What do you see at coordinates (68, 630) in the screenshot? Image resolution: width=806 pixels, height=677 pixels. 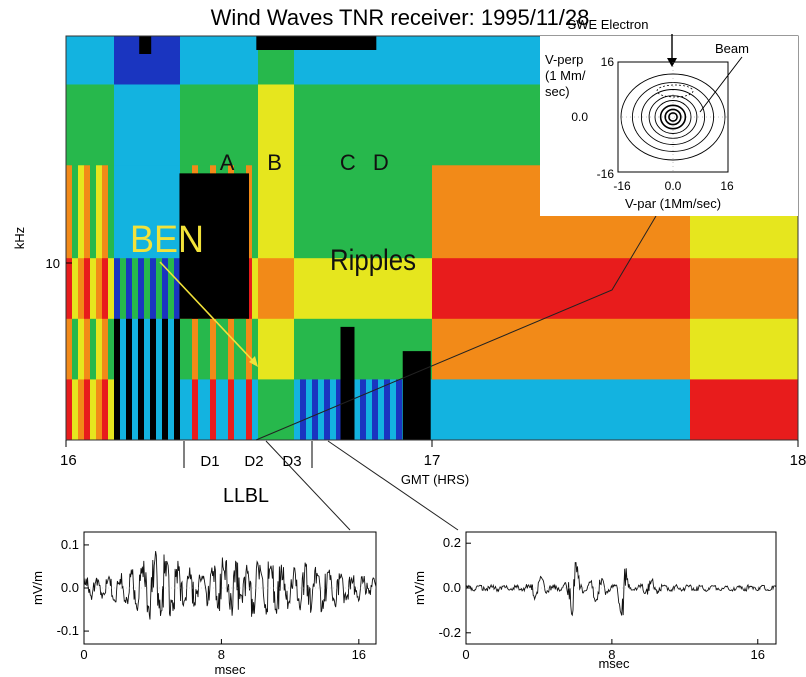 I see `y-tick-label: -0.1` at bounding box center [68, 630].